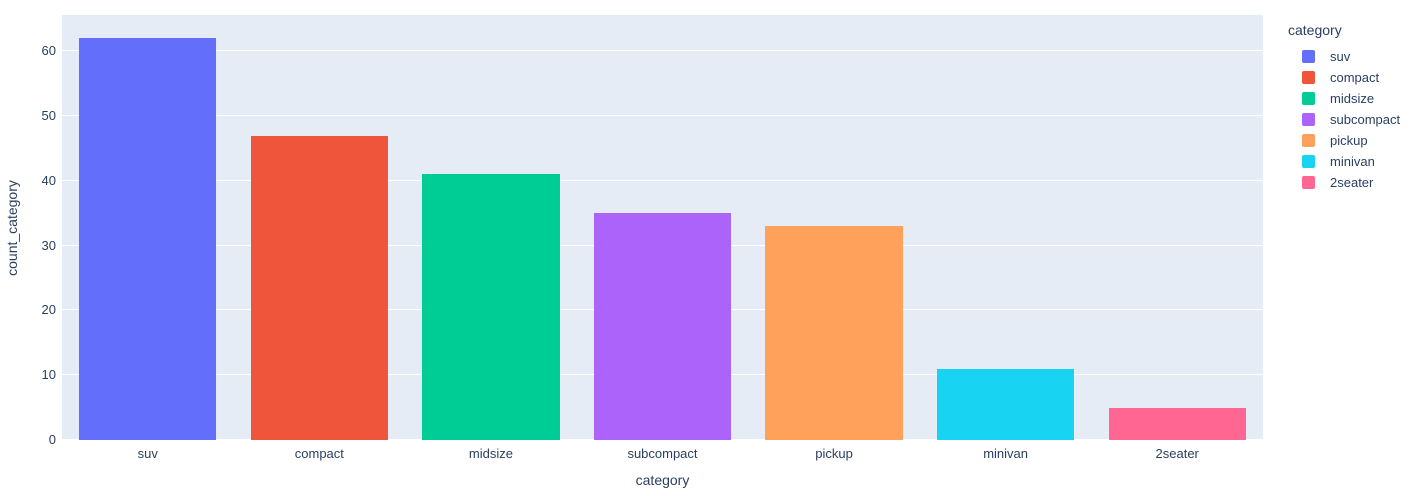  Describe the element at coordinates (1315, 30) in the screenshot. I see `legend-title: category` at that location.